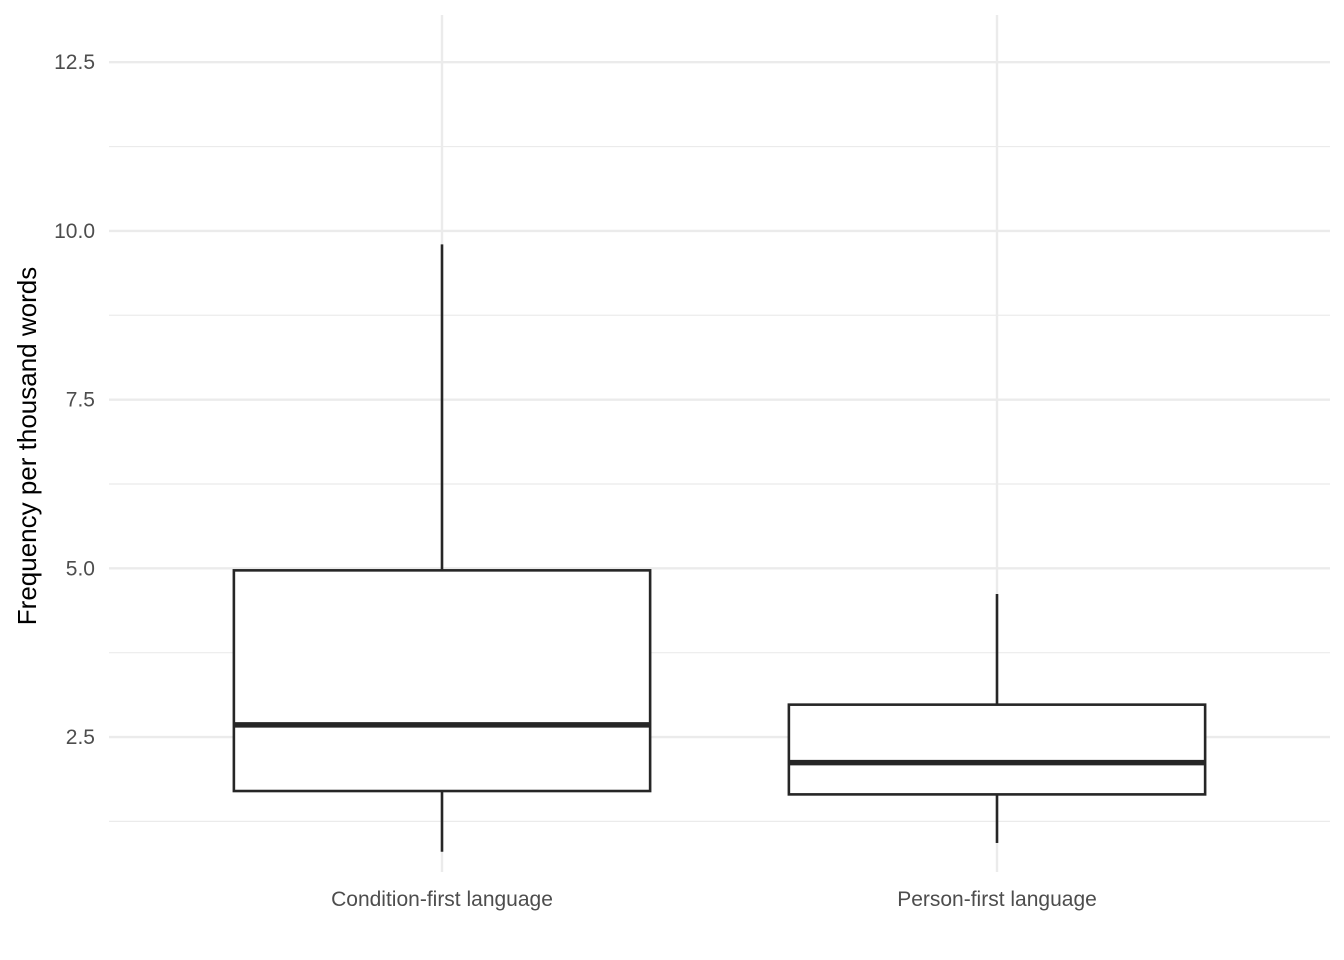 The image size is (1344, 960). What do you see at coordinates (442, 899) in the screenshot?
I see `x-tick-label: Condition-first language` at bounding box center [442, 899].